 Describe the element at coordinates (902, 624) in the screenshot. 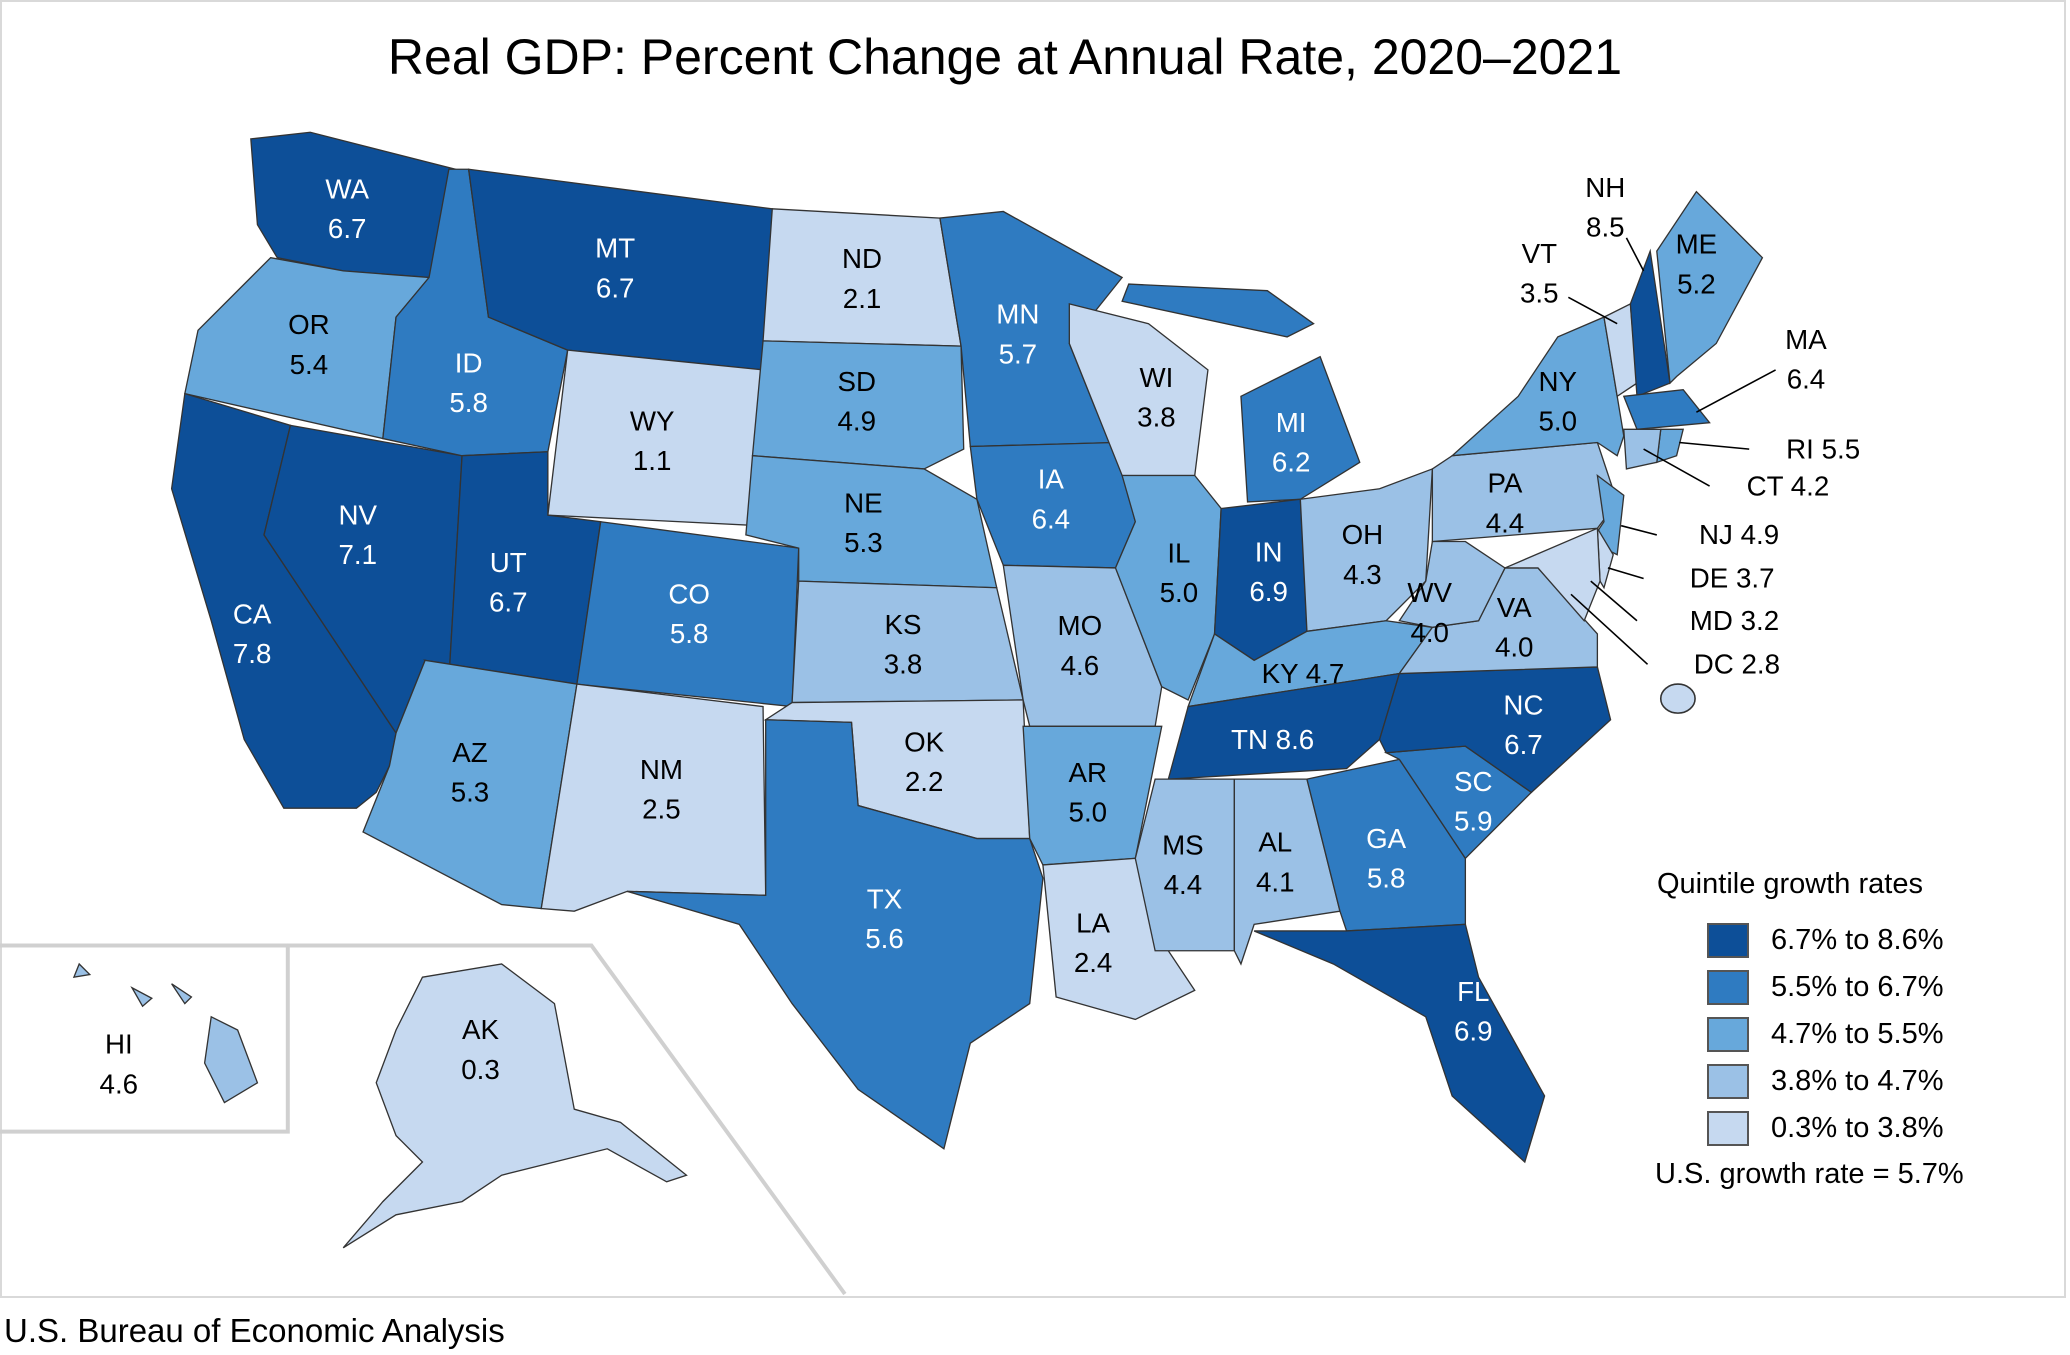

I see `state-label: KS` at that location.